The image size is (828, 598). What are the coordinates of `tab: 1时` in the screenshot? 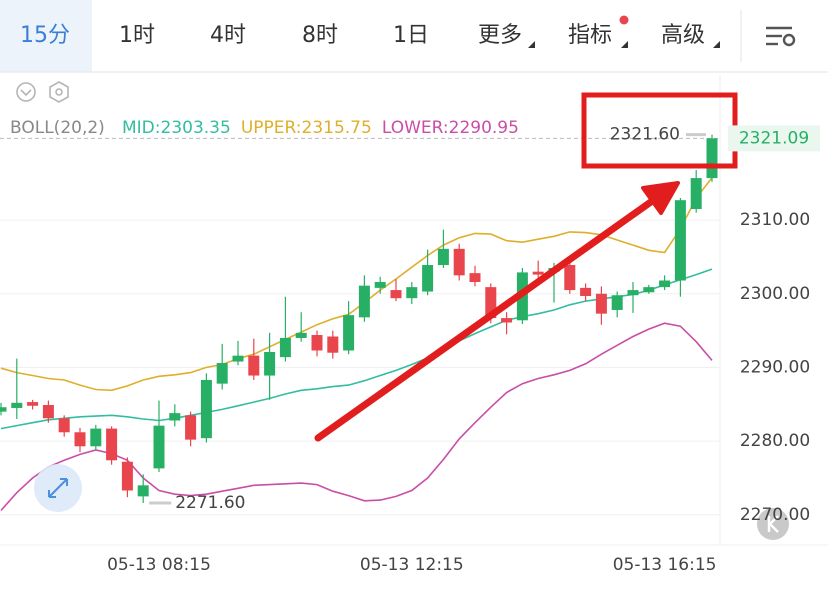 It's located at (137, 35).